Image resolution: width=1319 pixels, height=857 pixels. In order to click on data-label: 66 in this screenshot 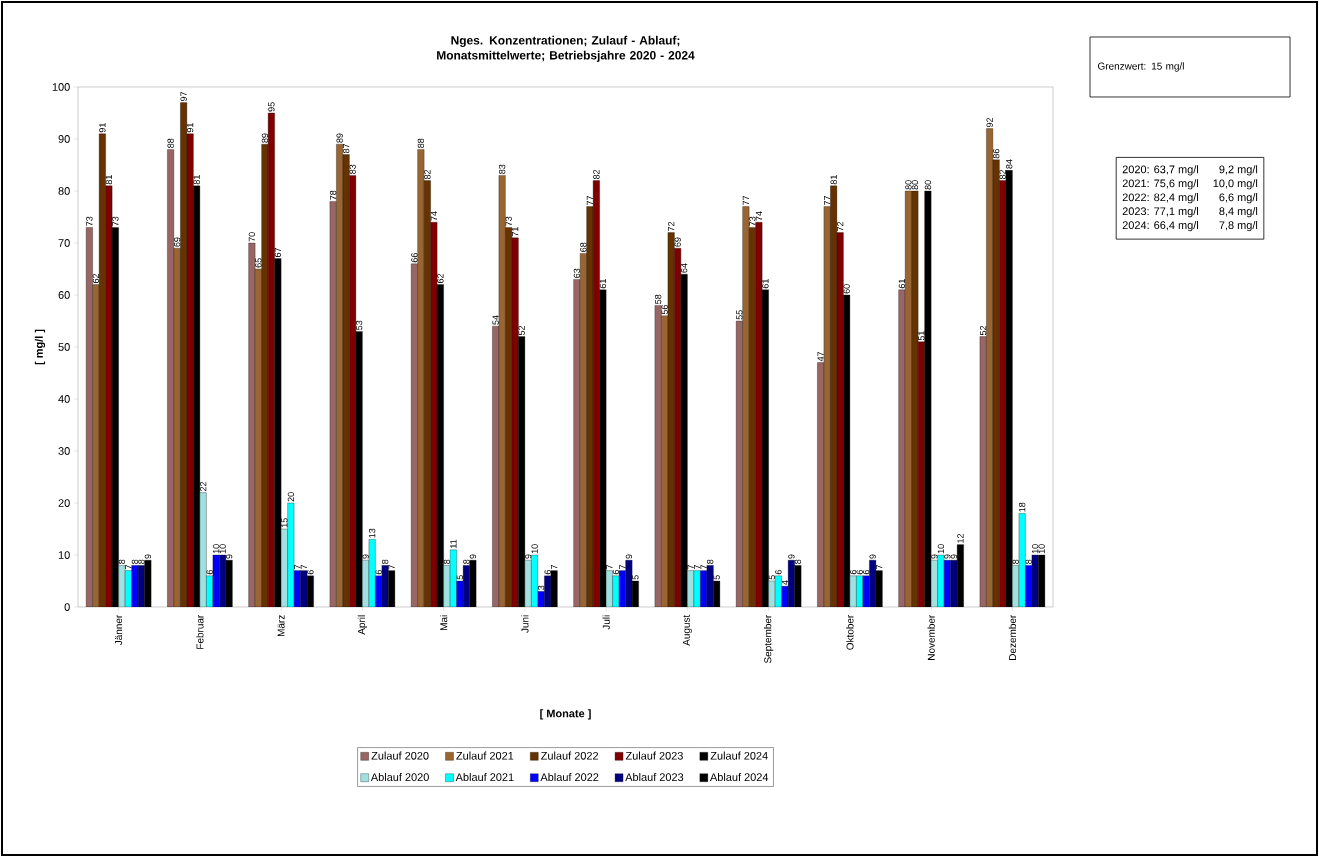, I will do `click(414, 258)`.